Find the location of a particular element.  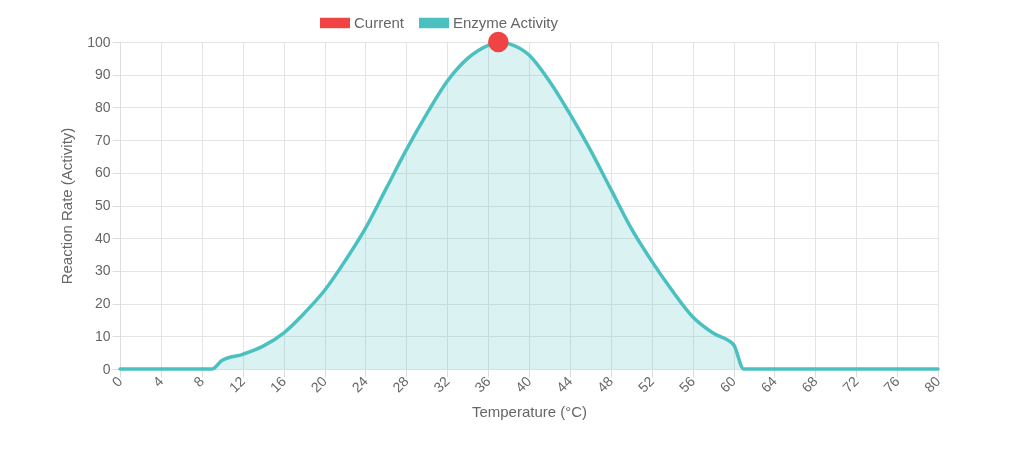

y-axis-title: Reaction Rate (Activity) is located at coordinates (67, 206).